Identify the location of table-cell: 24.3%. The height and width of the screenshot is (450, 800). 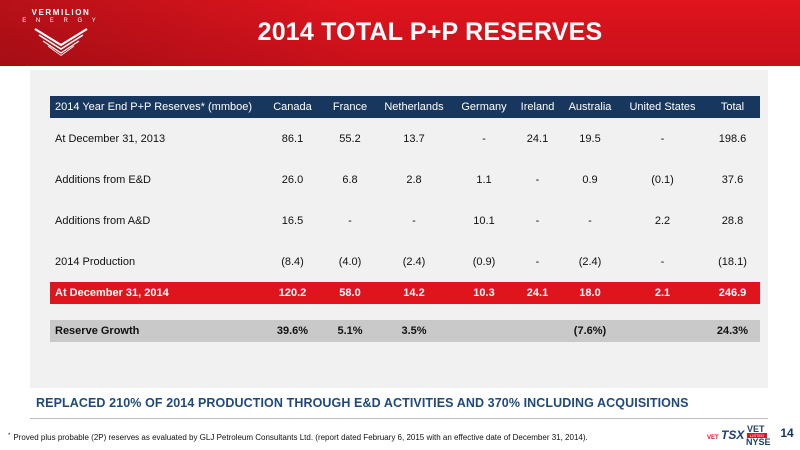
(732, 331).